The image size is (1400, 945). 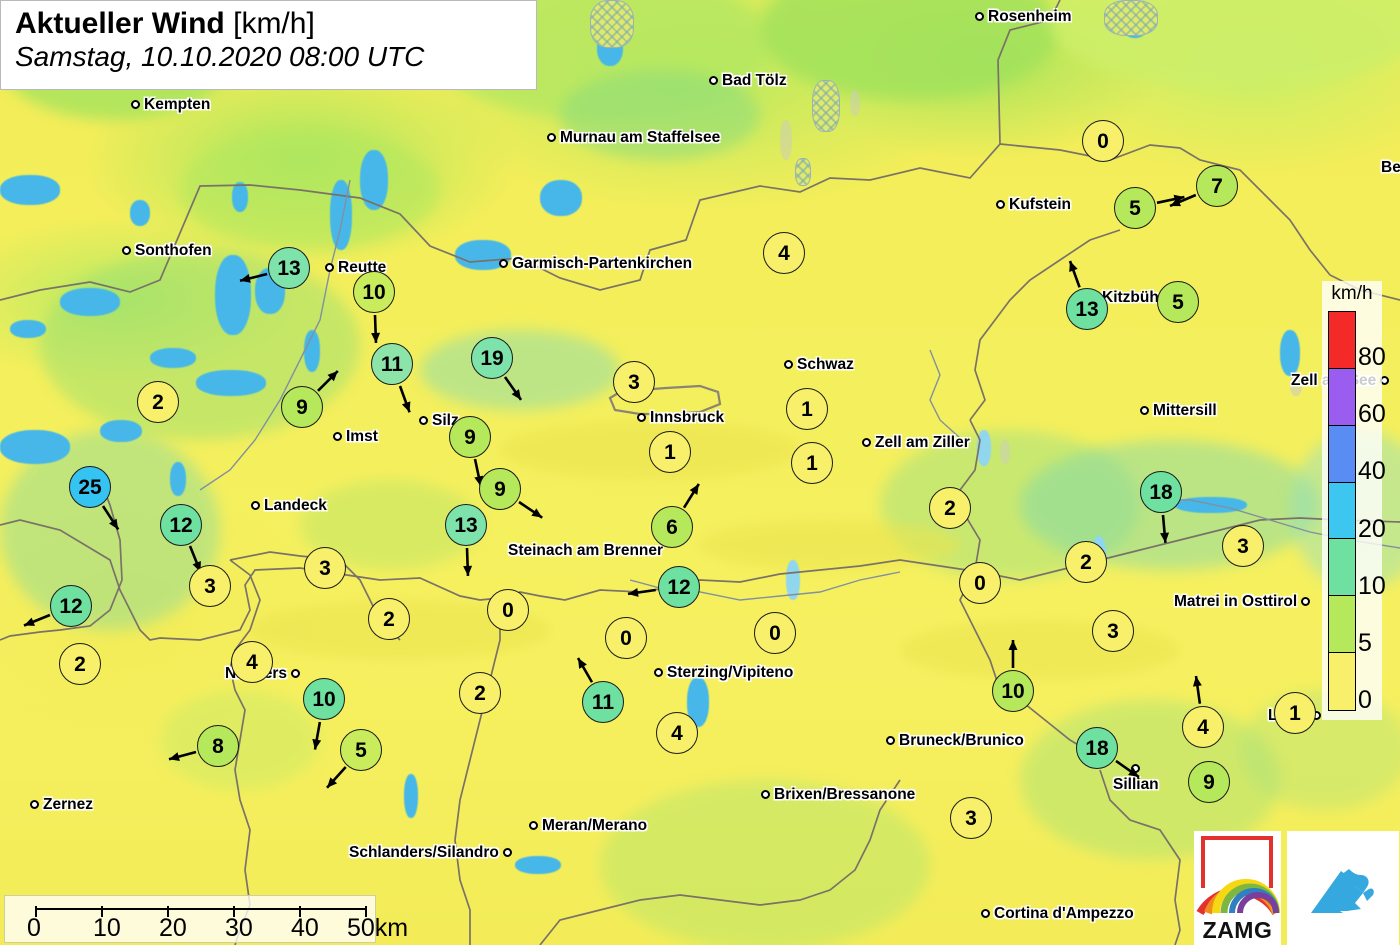 What do you see at coordinates (1057, 914) in the screenshot?
I see `city-label: Cortina d'Ampezzo` at bounding box center [1057, 914].